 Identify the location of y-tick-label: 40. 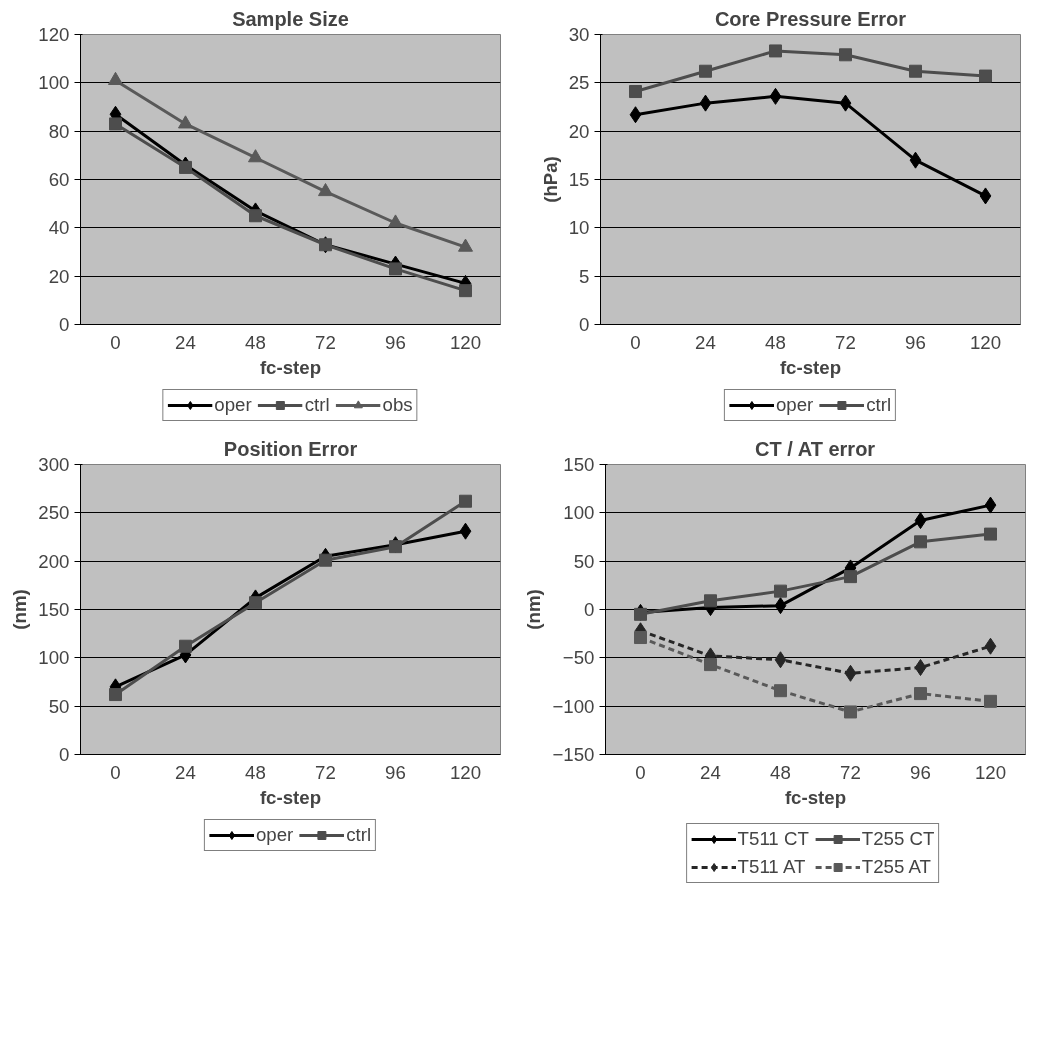
(59, 228).